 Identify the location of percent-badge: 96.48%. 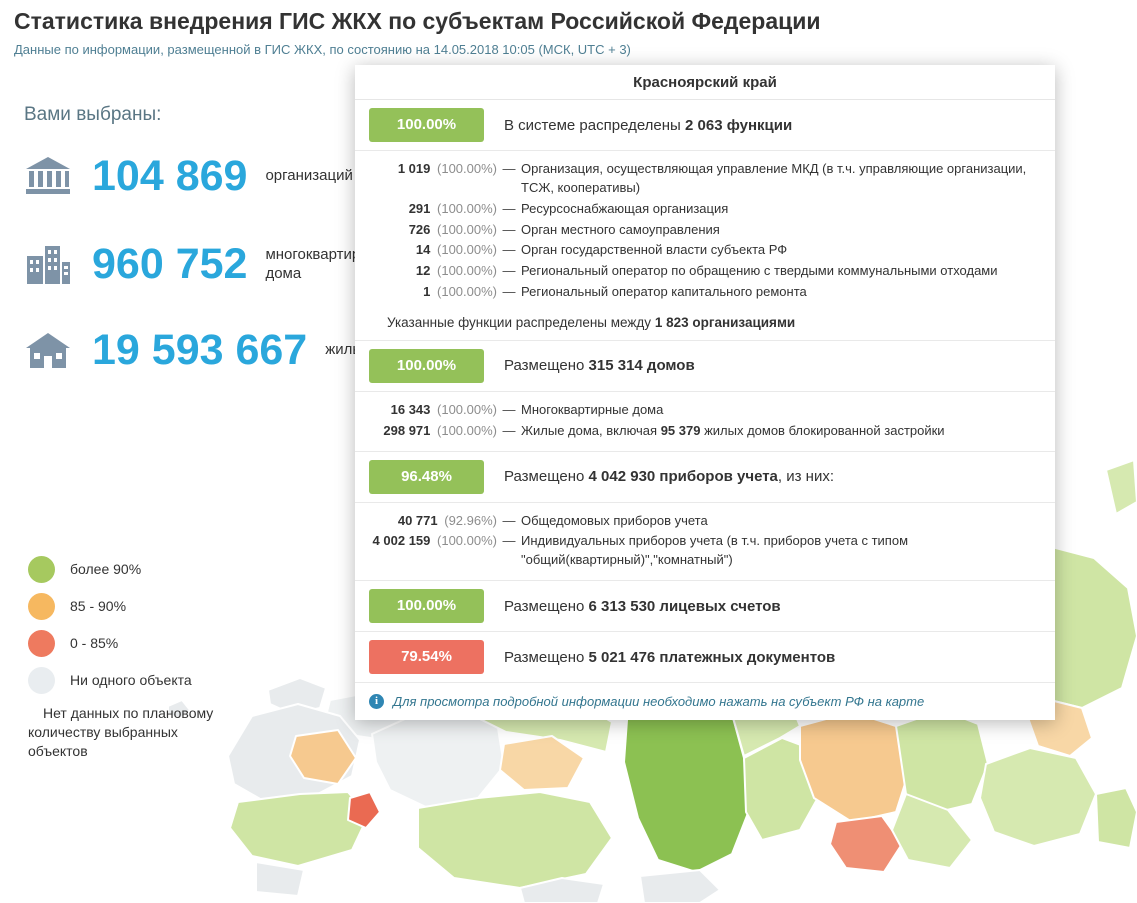
(426, 476).